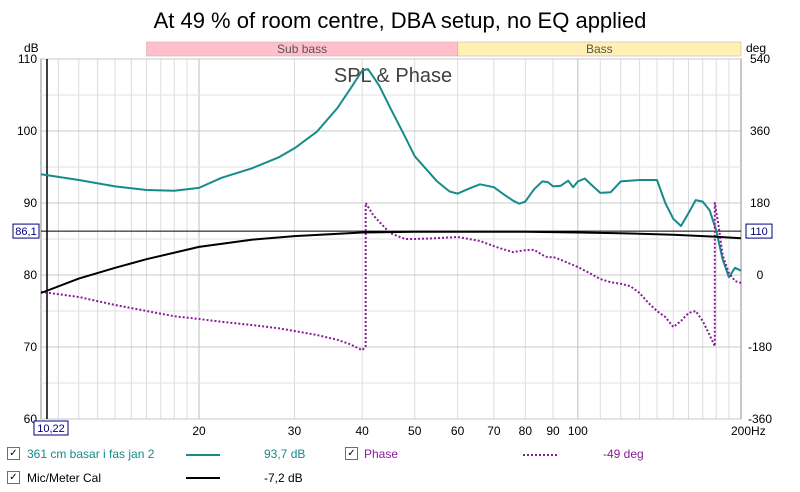  What do you see at coordinates (362, 431) in the screenshot?
I see `x-tick: 40` at bounding box center [362, 431].